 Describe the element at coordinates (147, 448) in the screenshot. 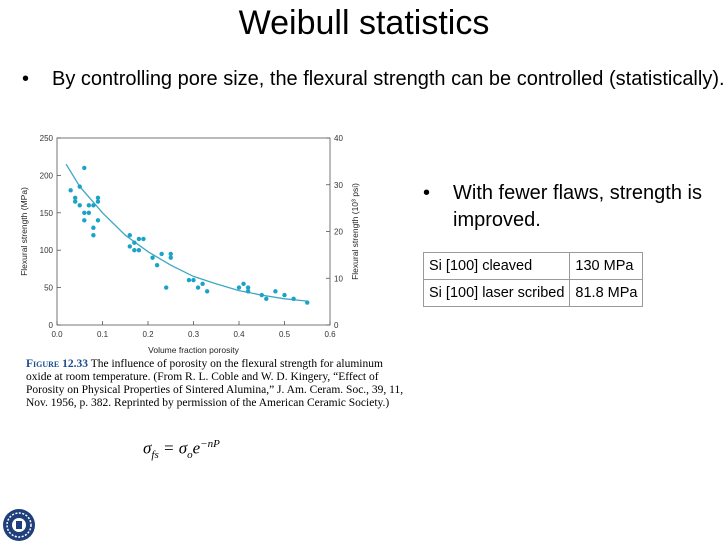

I see `formula-lhs: σ` at that location.